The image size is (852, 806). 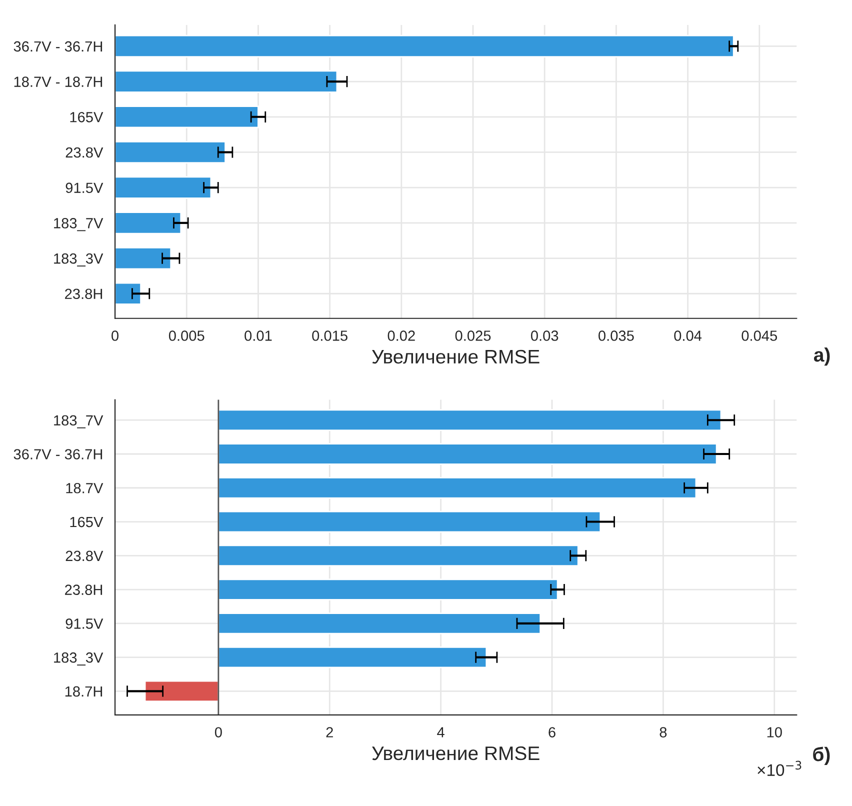 I want to click on text: б), so click(x=821, y=756).